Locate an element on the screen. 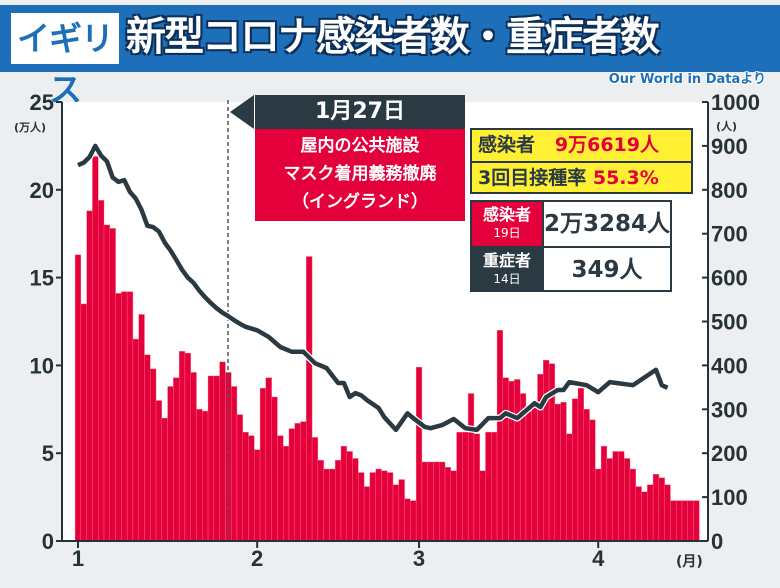  chart-title: 新型コロナ感染者数・重症者数 is located at coordinates (393, 37).